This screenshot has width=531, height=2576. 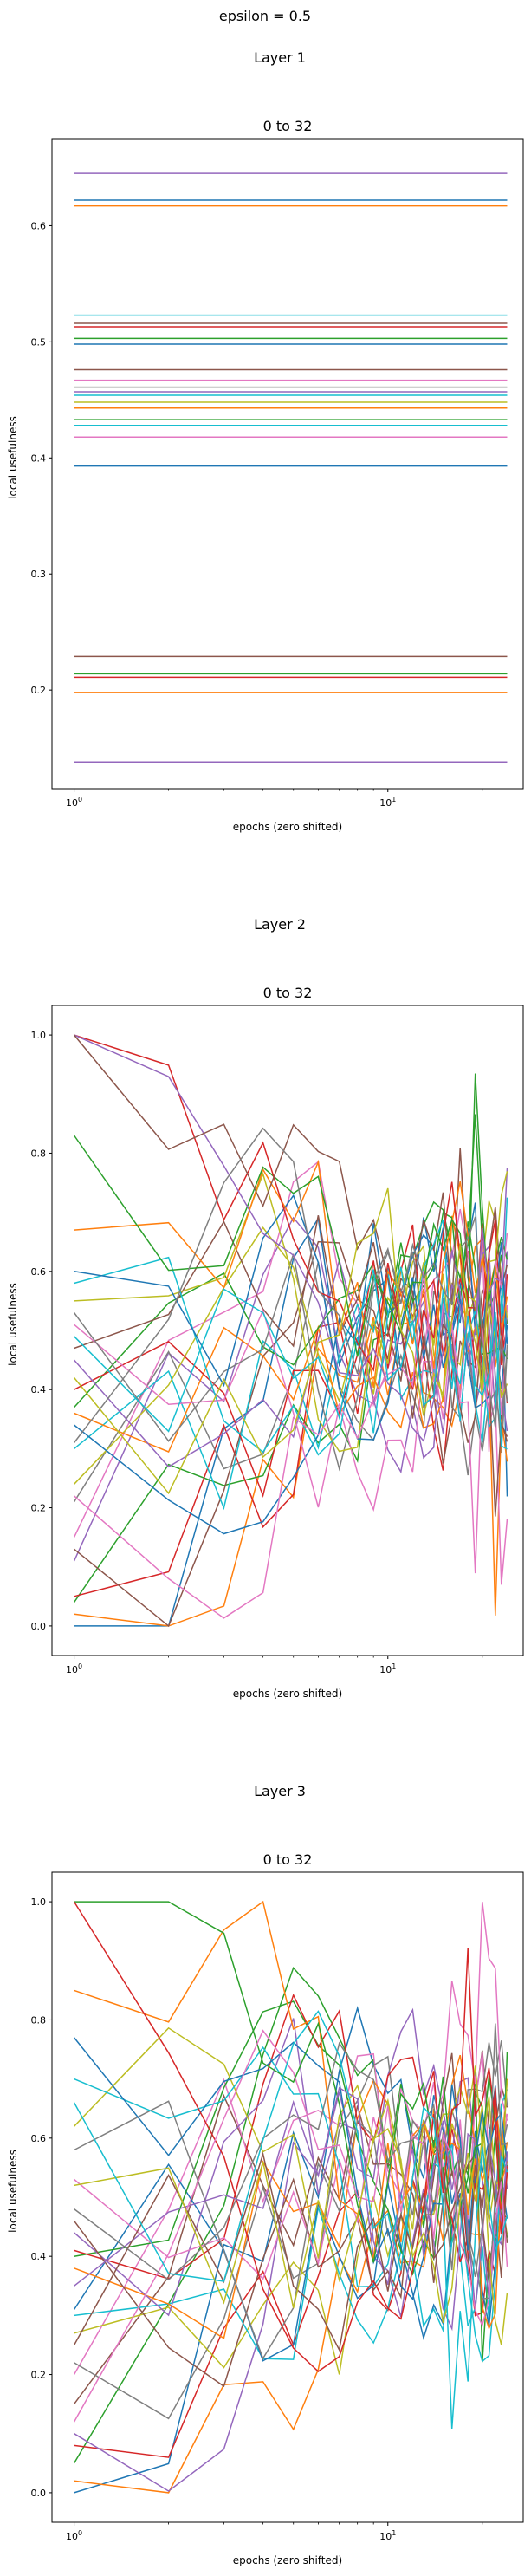 What do you see at coordinates (13, 457) in the screenshot?
I see `y-axis-label-layer-1: local usefulness` at bounding box center [13, 457].